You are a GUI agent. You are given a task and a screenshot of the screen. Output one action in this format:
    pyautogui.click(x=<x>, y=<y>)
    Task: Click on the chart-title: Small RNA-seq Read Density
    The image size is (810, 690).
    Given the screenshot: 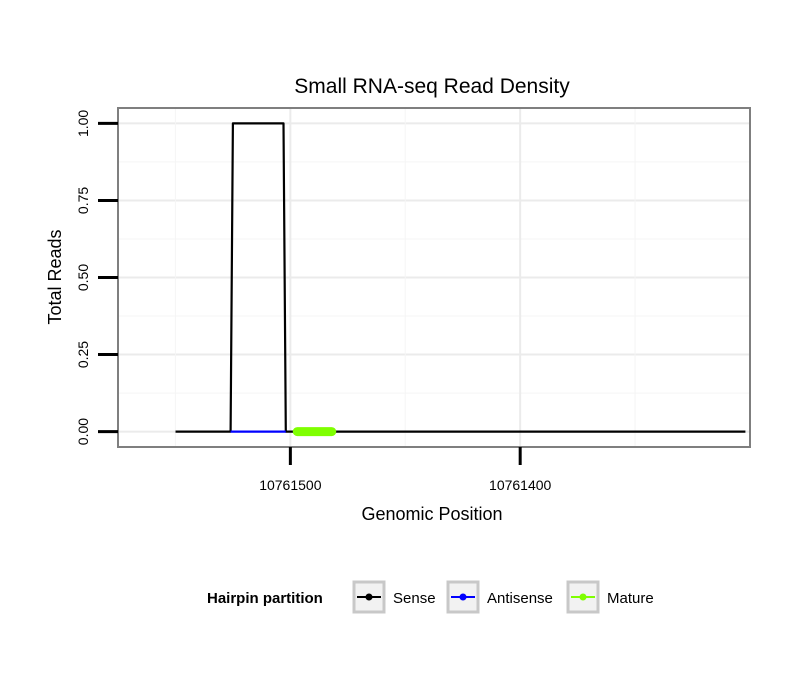 What is the action you would take?
    pyautogui.click(x=432, y=86)
    